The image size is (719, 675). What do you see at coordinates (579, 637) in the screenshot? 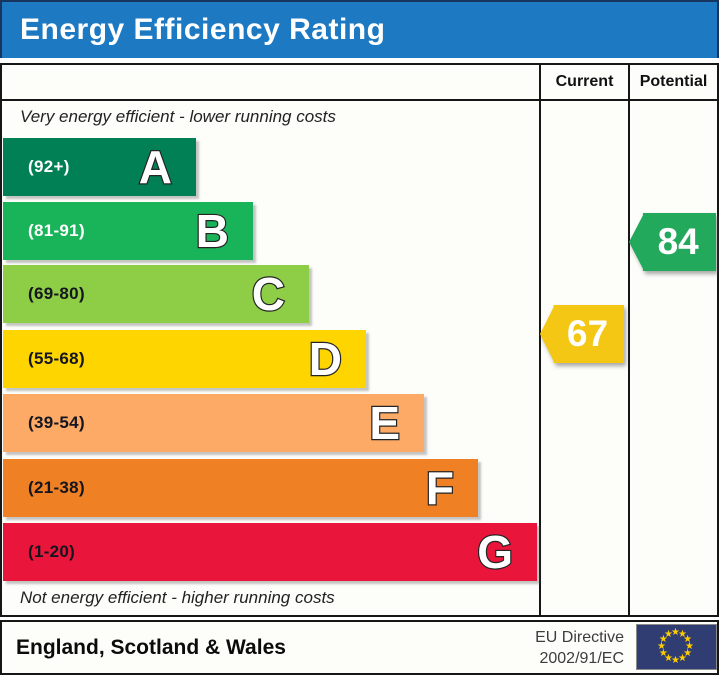
I see `eu-directive-line1: EU Directive` at bounding box center [579, 637].